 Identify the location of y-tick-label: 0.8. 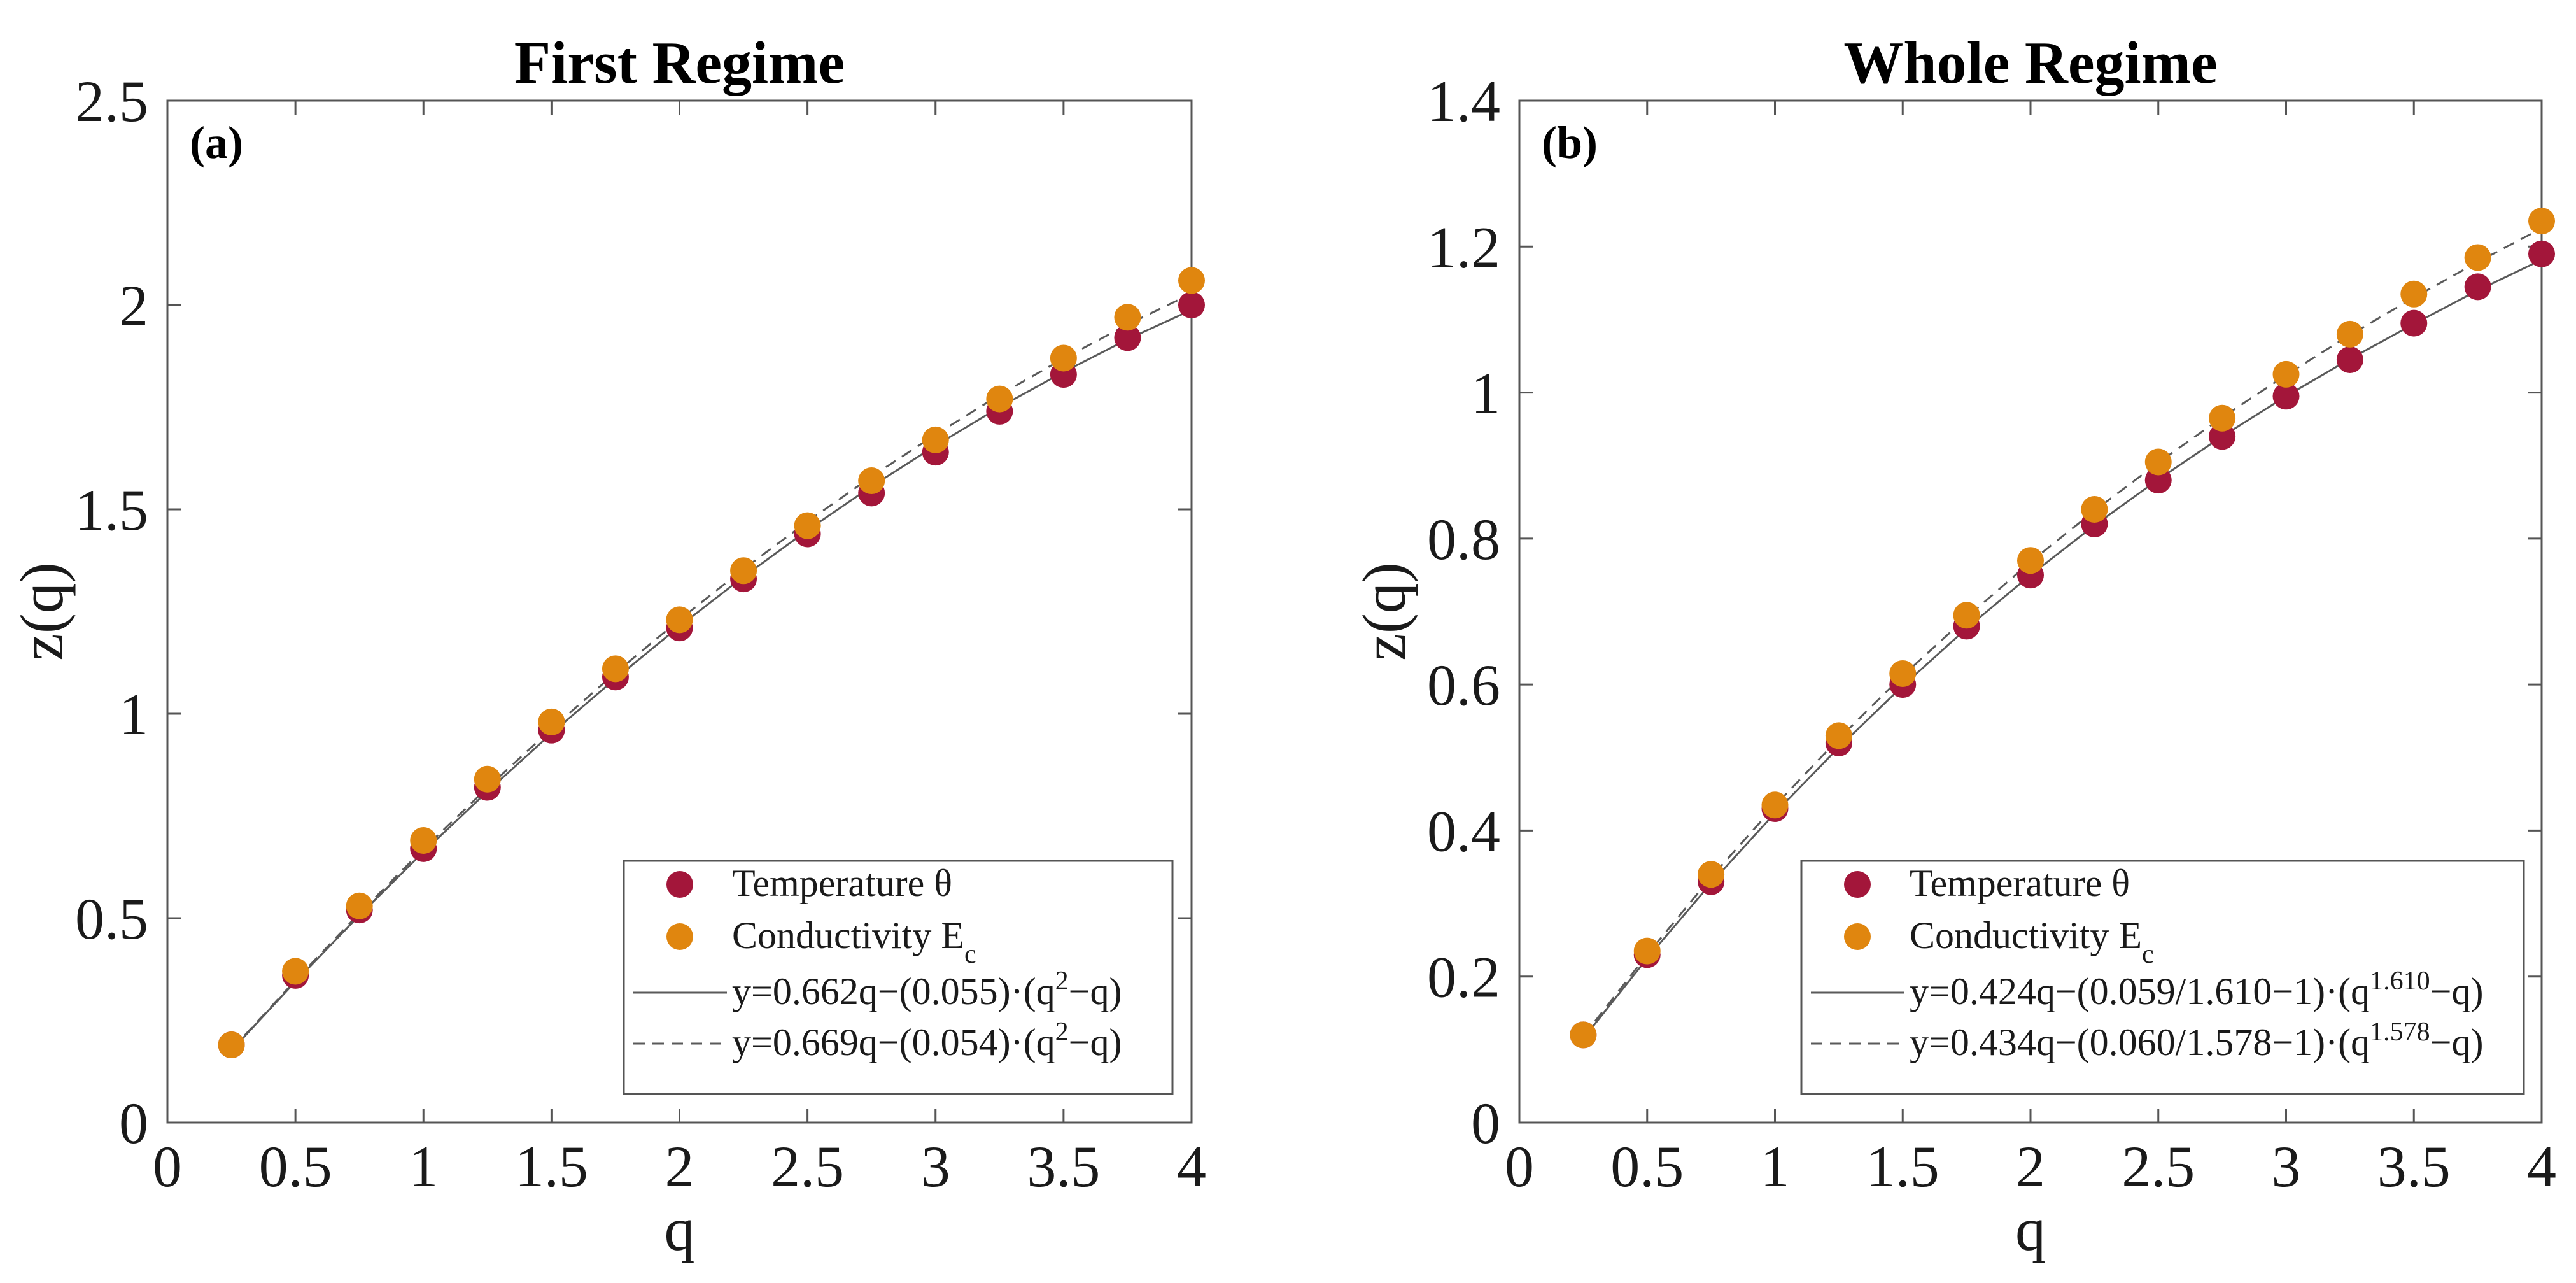
(1464, 539).